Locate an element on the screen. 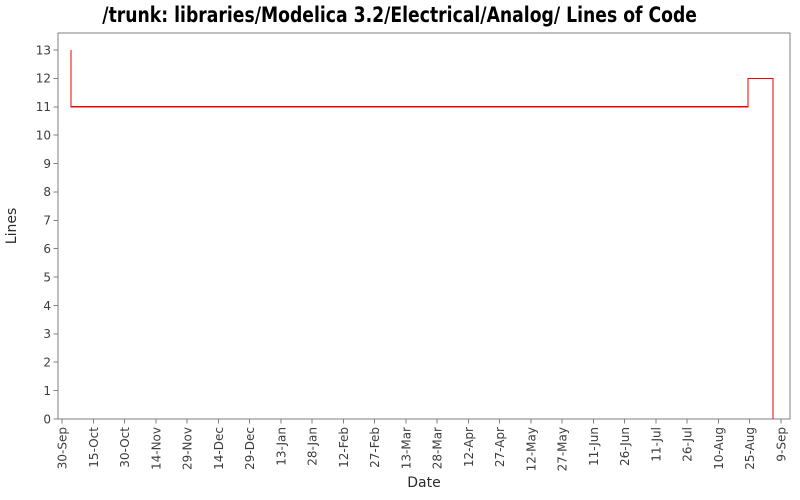 The width and height of the screenshot is (800, 500). y-tick-label: 6 is located at coordinates (47, 249).